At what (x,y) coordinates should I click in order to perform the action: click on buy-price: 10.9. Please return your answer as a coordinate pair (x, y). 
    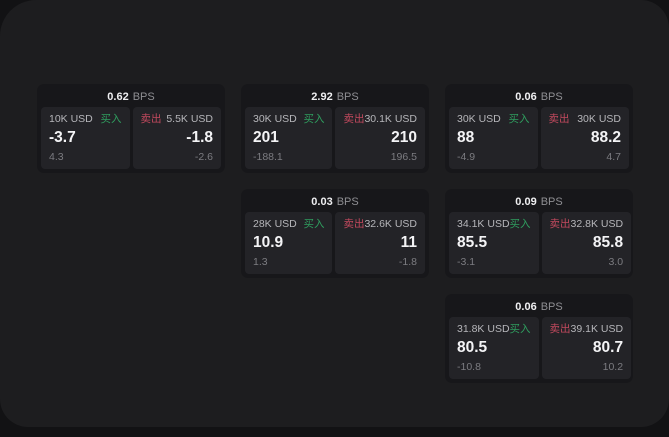
    Looking at the image, I should click on (268, 242).